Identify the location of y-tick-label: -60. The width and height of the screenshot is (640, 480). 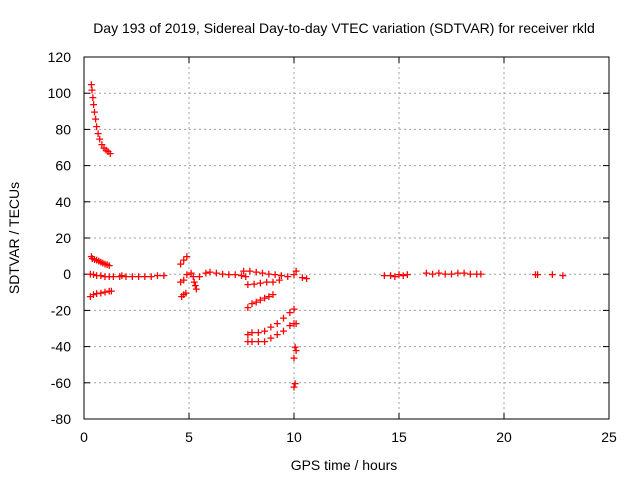
(61, 383).